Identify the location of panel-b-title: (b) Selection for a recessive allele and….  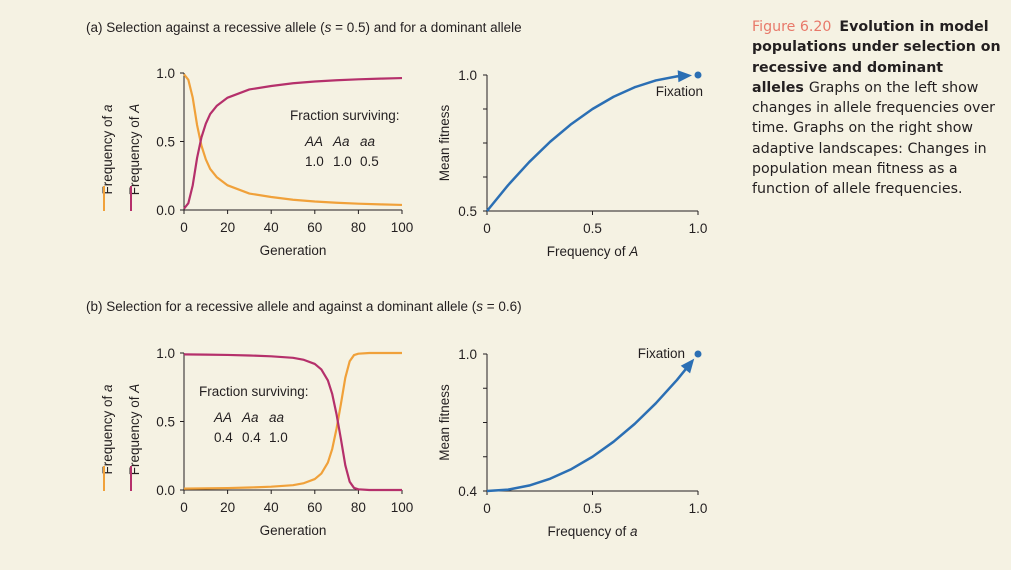
(304, 306).